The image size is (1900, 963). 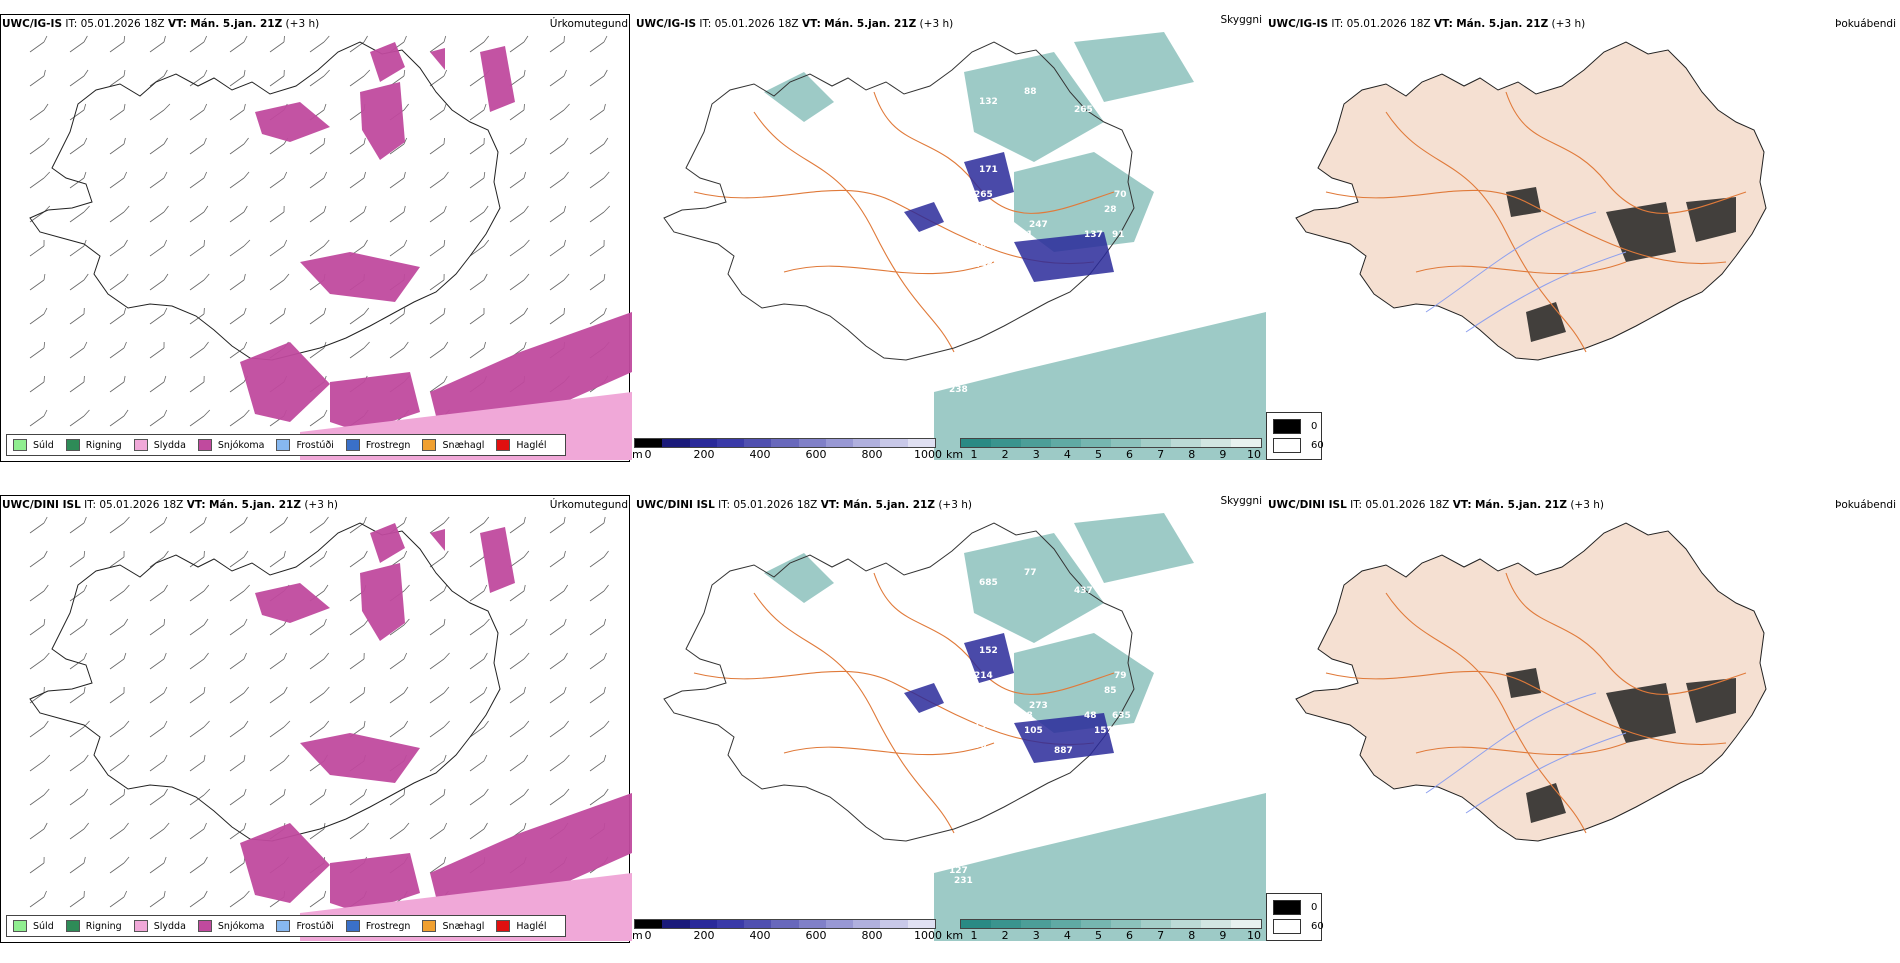 I want to click on fog-legend-max-value: 60, so click(x=1317, y=926).